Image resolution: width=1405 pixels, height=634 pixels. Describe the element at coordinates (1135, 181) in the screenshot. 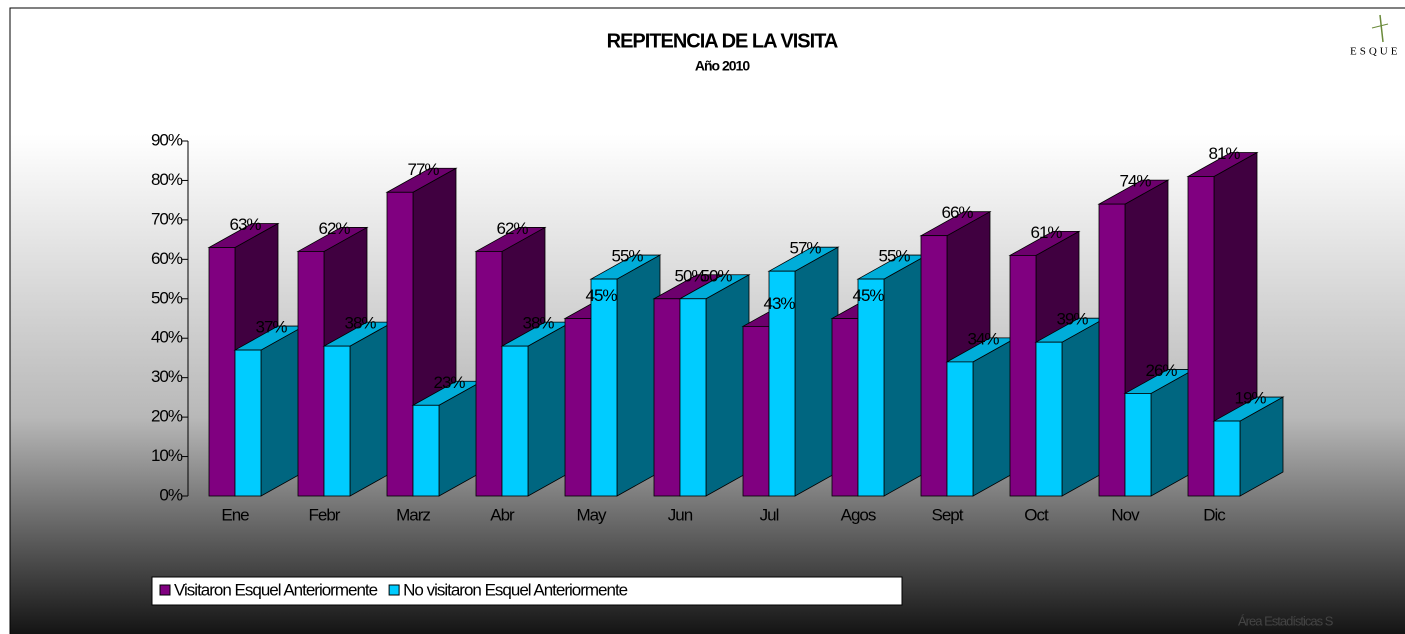

I see `value-label: 74%` at that location.